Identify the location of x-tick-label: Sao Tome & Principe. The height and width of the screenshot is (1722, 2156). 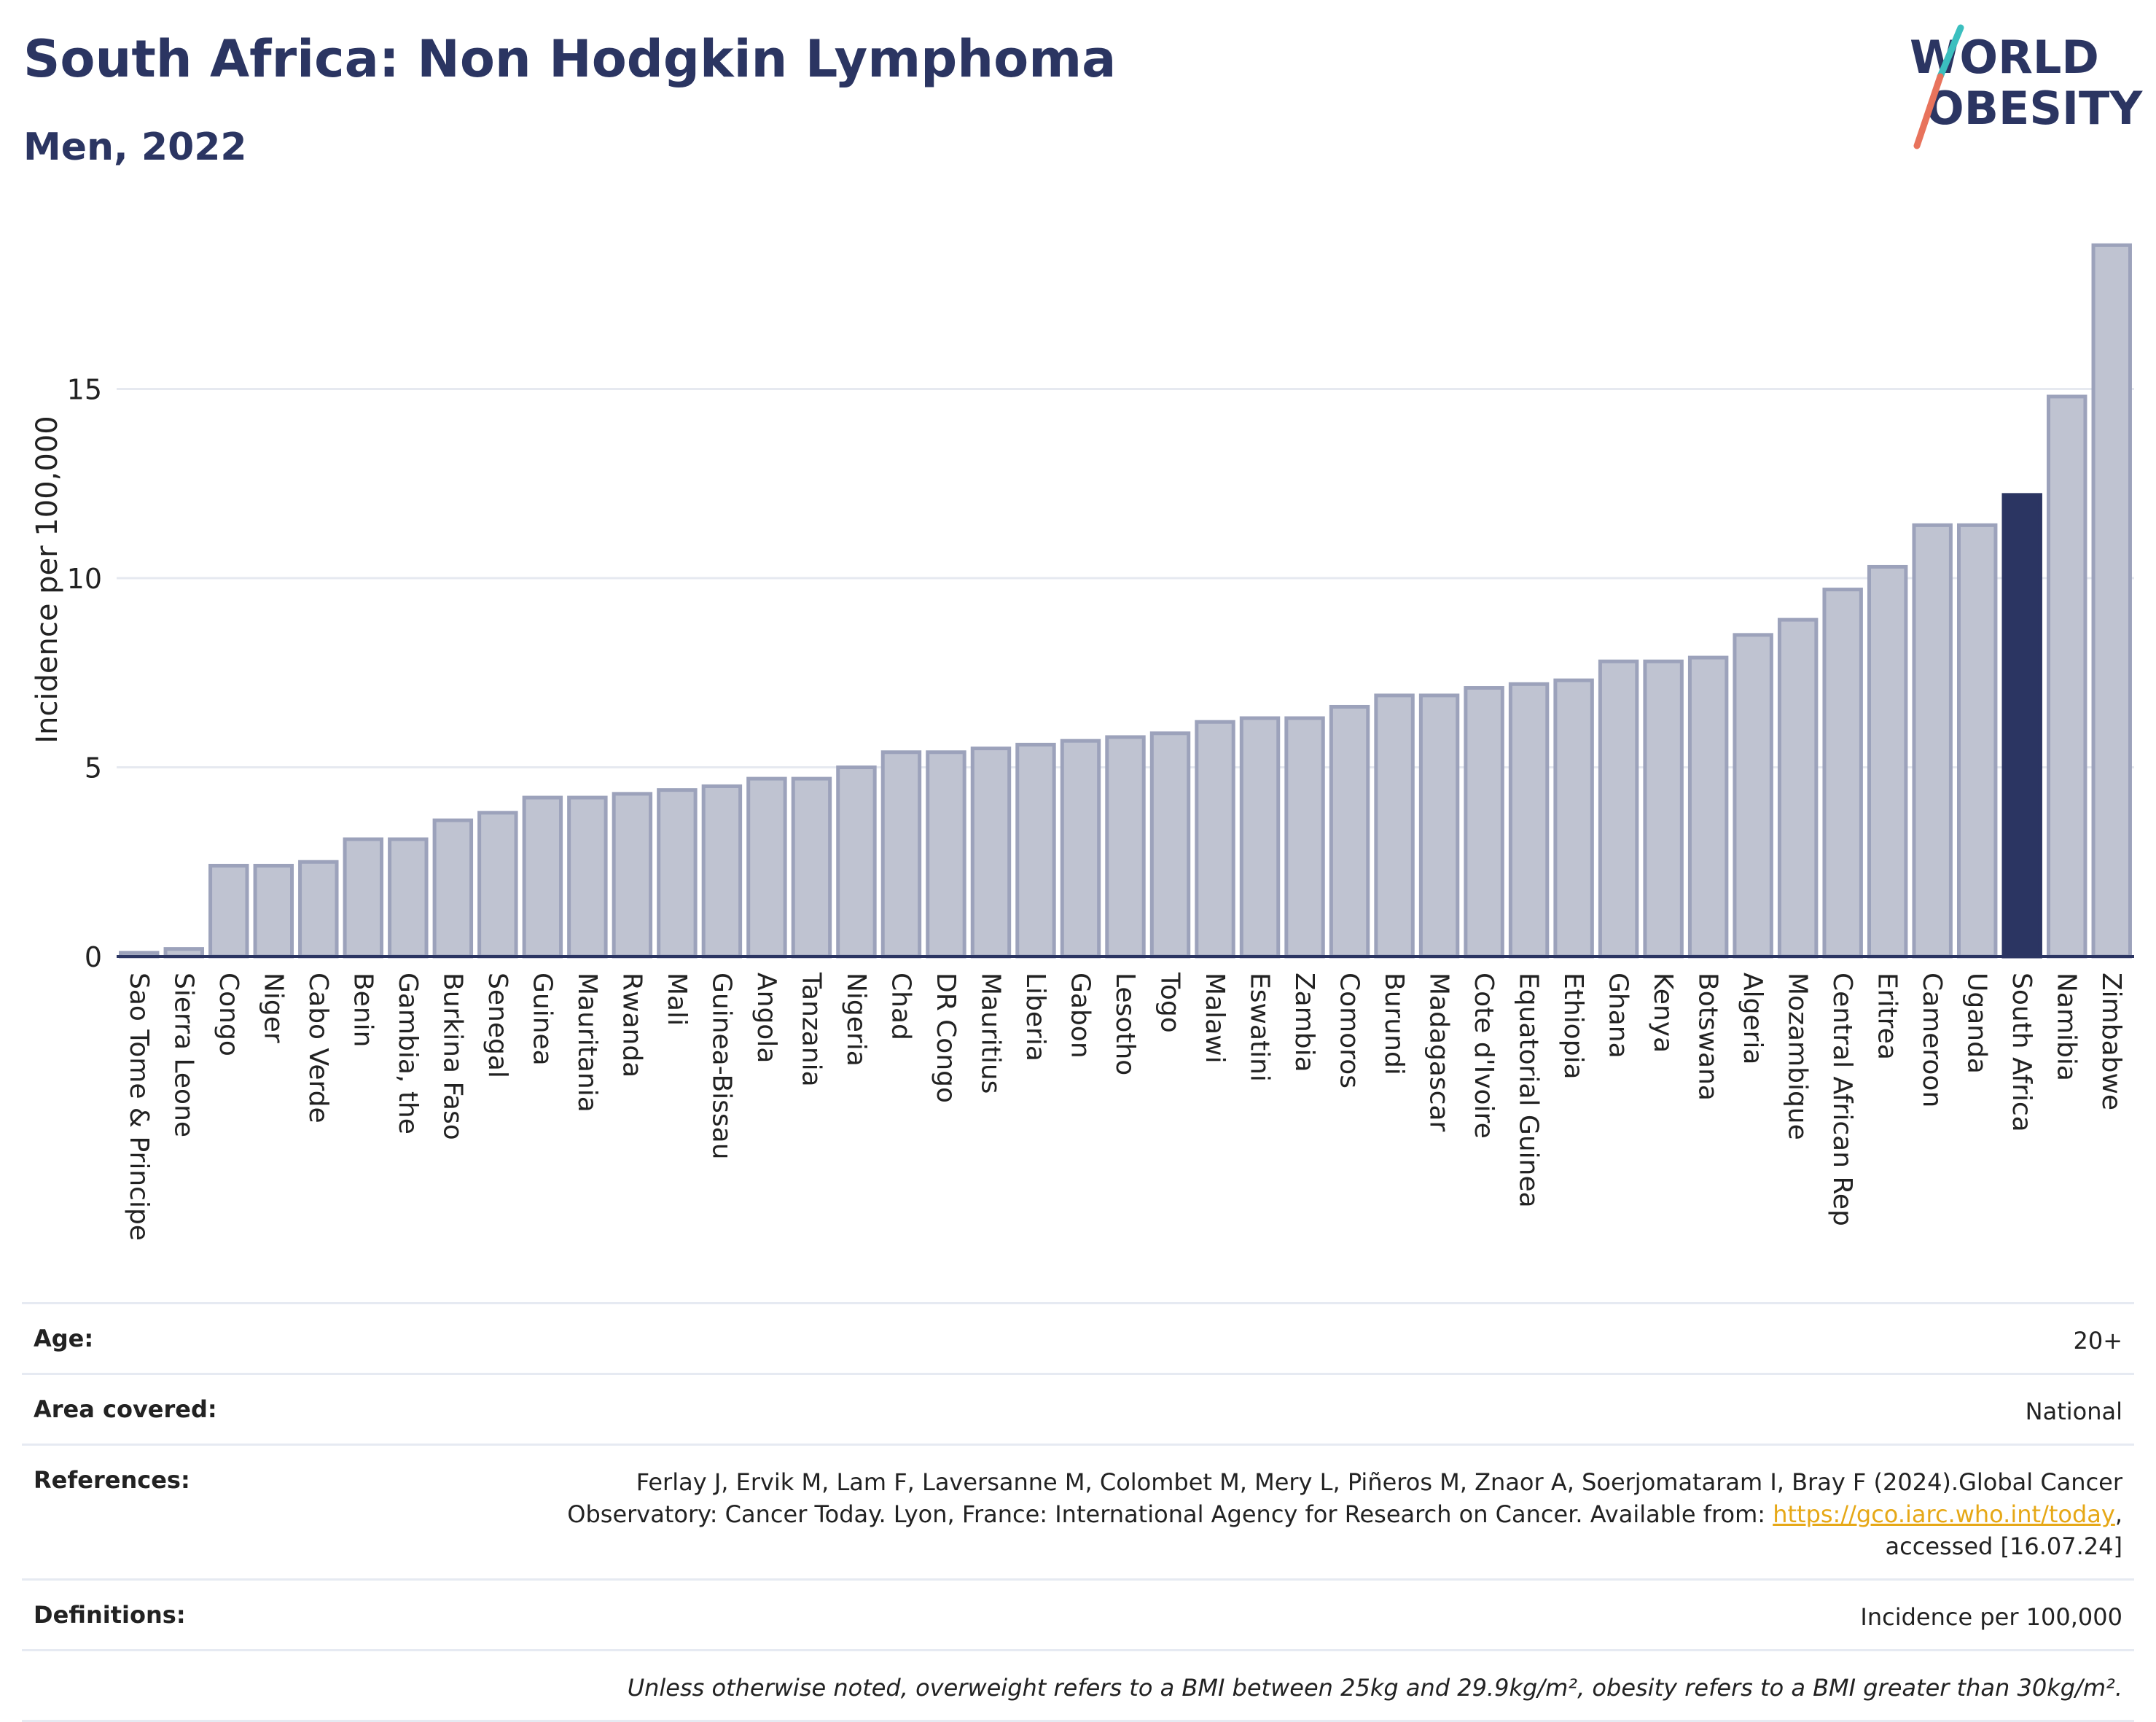
(139, 1107).